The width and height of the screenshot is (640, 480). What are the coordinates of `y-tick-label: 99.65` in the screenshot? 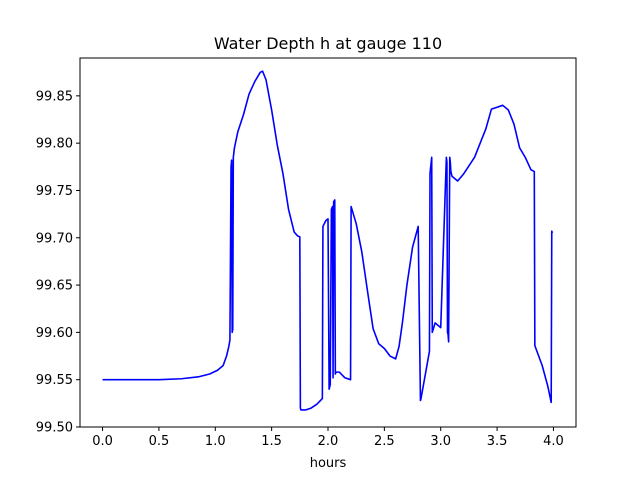 It's located at (54, 286).